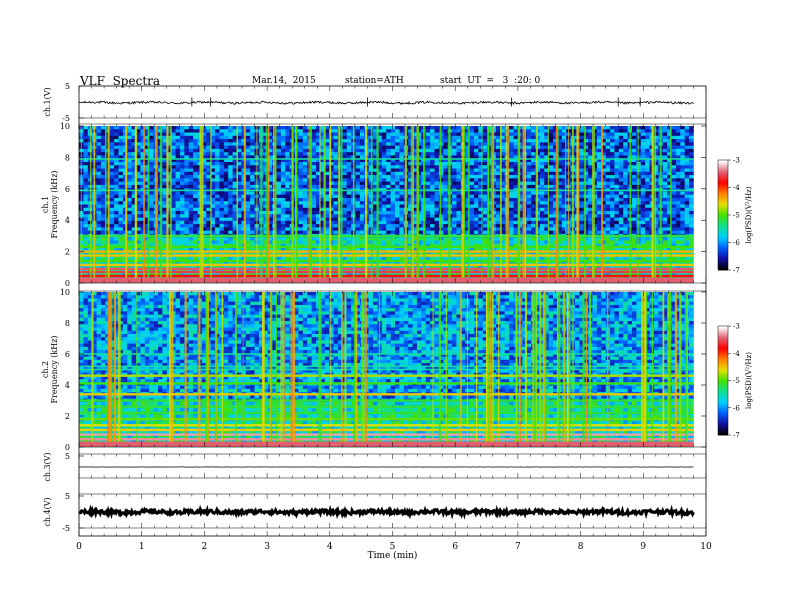 The width and height of the screenshot is (792, 612). Describe the element at coordinates (330, 547) in the screenshot. I see `x-tick-label: 4` at that location.